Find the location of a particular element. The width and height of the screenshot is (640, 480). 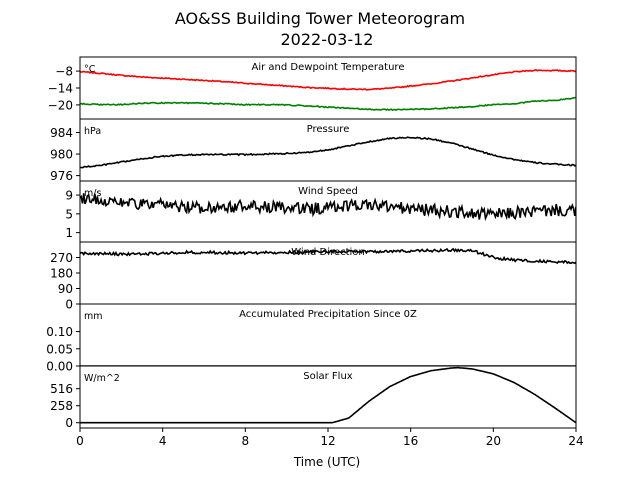

y-tick-label-solar: 0 is located at coordinates (69, 423).